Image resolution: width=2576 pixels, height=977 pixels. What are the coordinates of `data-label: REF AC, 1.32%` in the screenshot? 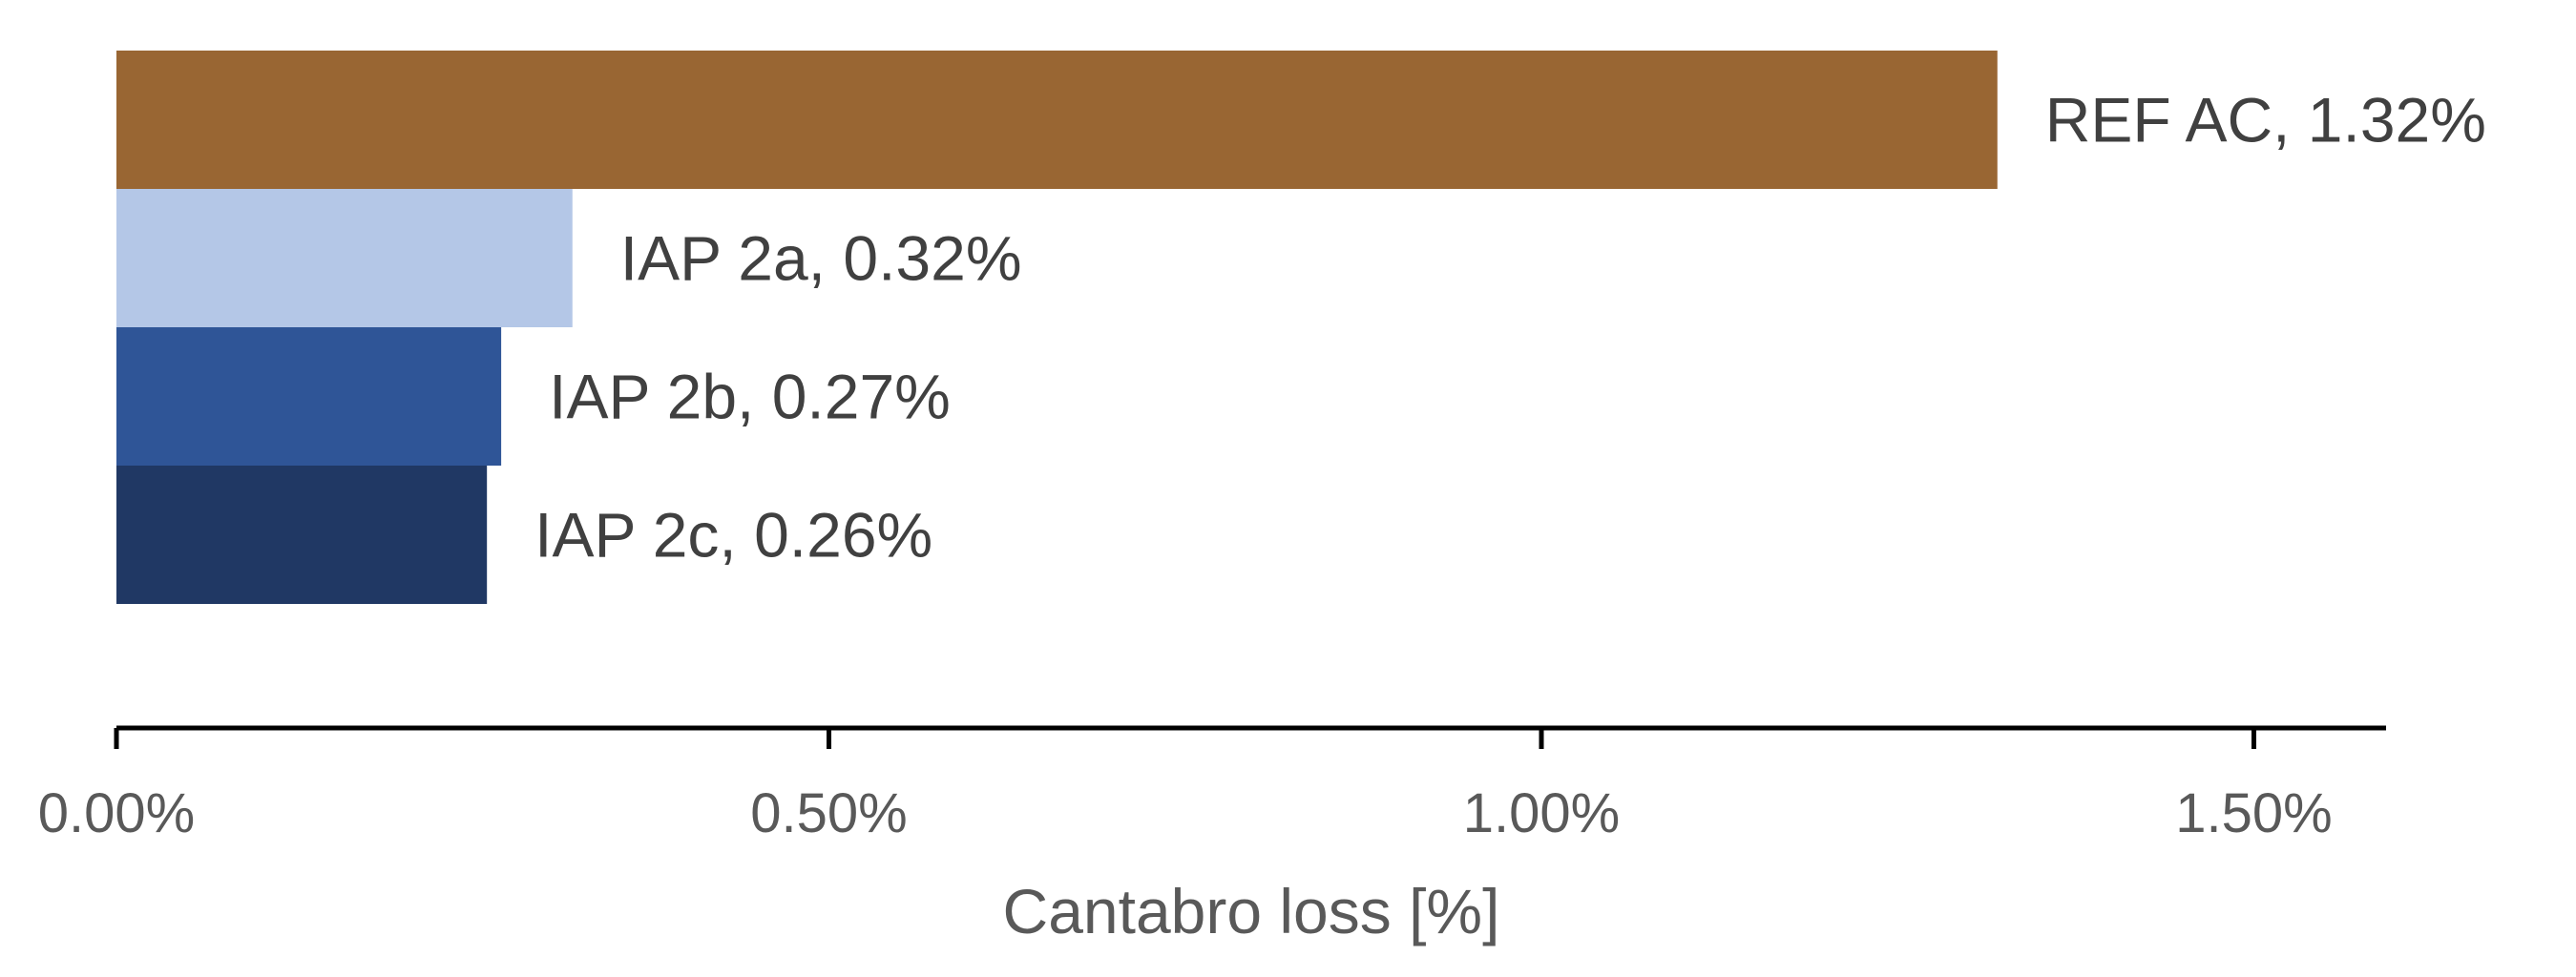 It's located at (2265, 121).